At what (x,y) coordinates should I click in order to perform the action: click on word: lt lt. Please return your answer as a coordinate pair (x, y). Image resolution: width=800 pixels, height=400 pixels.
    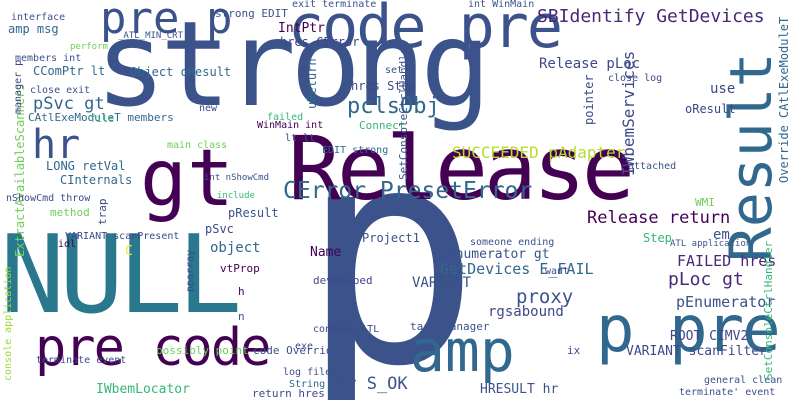
    Looking at the image, I should click on (300, 139).